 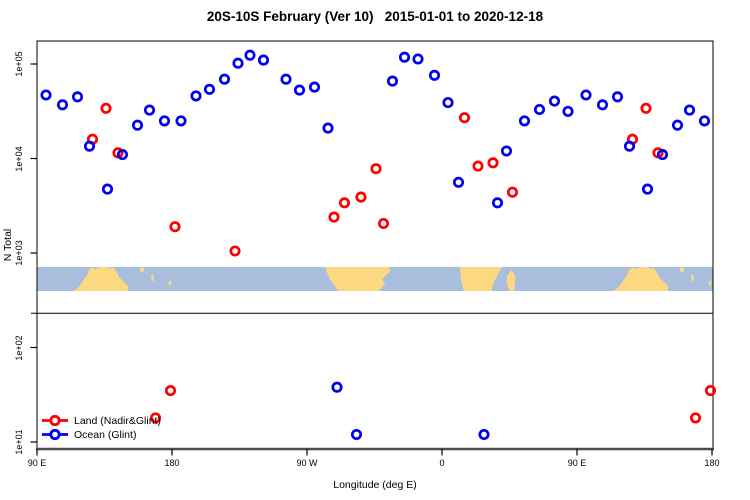 I want to click on y-axis-title: N Total, so click(x=8, y=245).